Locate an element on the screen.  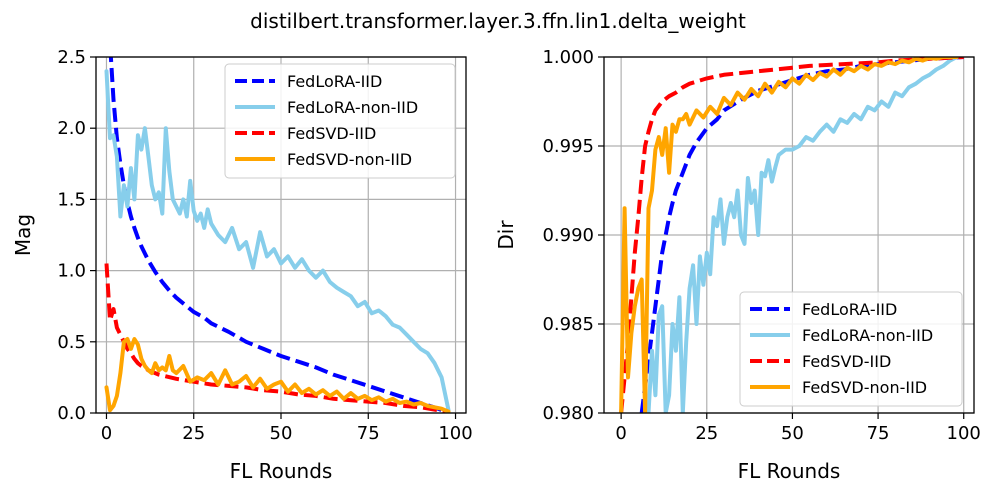
y-tick-label: 1.0 is located at coordinates (71, 271).